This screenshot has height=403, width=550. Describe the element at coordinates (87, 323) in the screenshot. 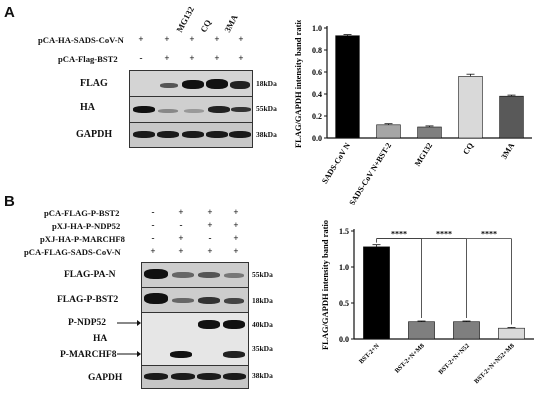

I see `blot-label-p-ndp52: P-NDP52` at that location.